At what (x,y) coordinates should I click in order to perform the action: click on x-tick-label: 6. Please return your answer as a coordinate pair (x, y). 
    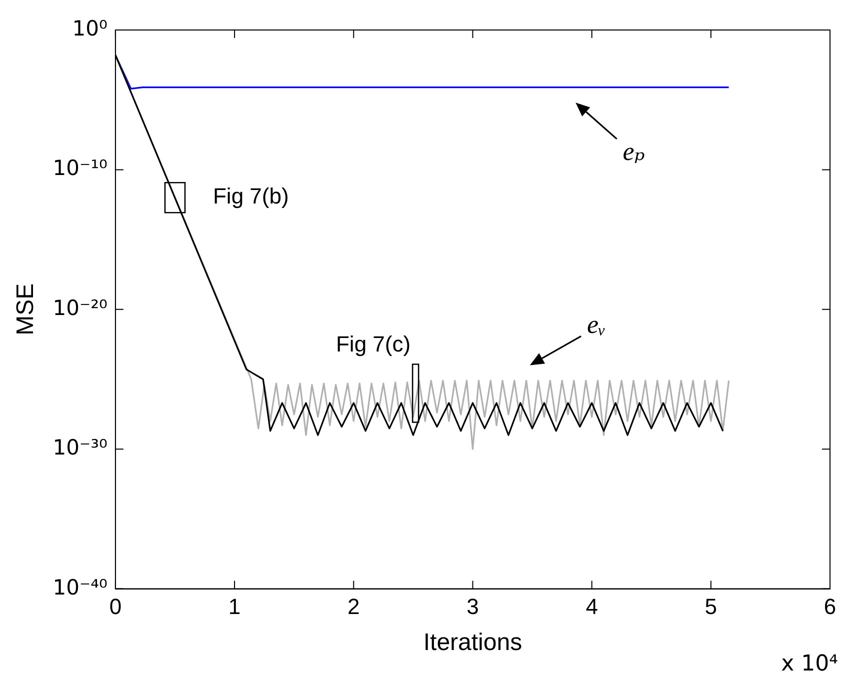
    Looking at the image, I should click on (830, 607).